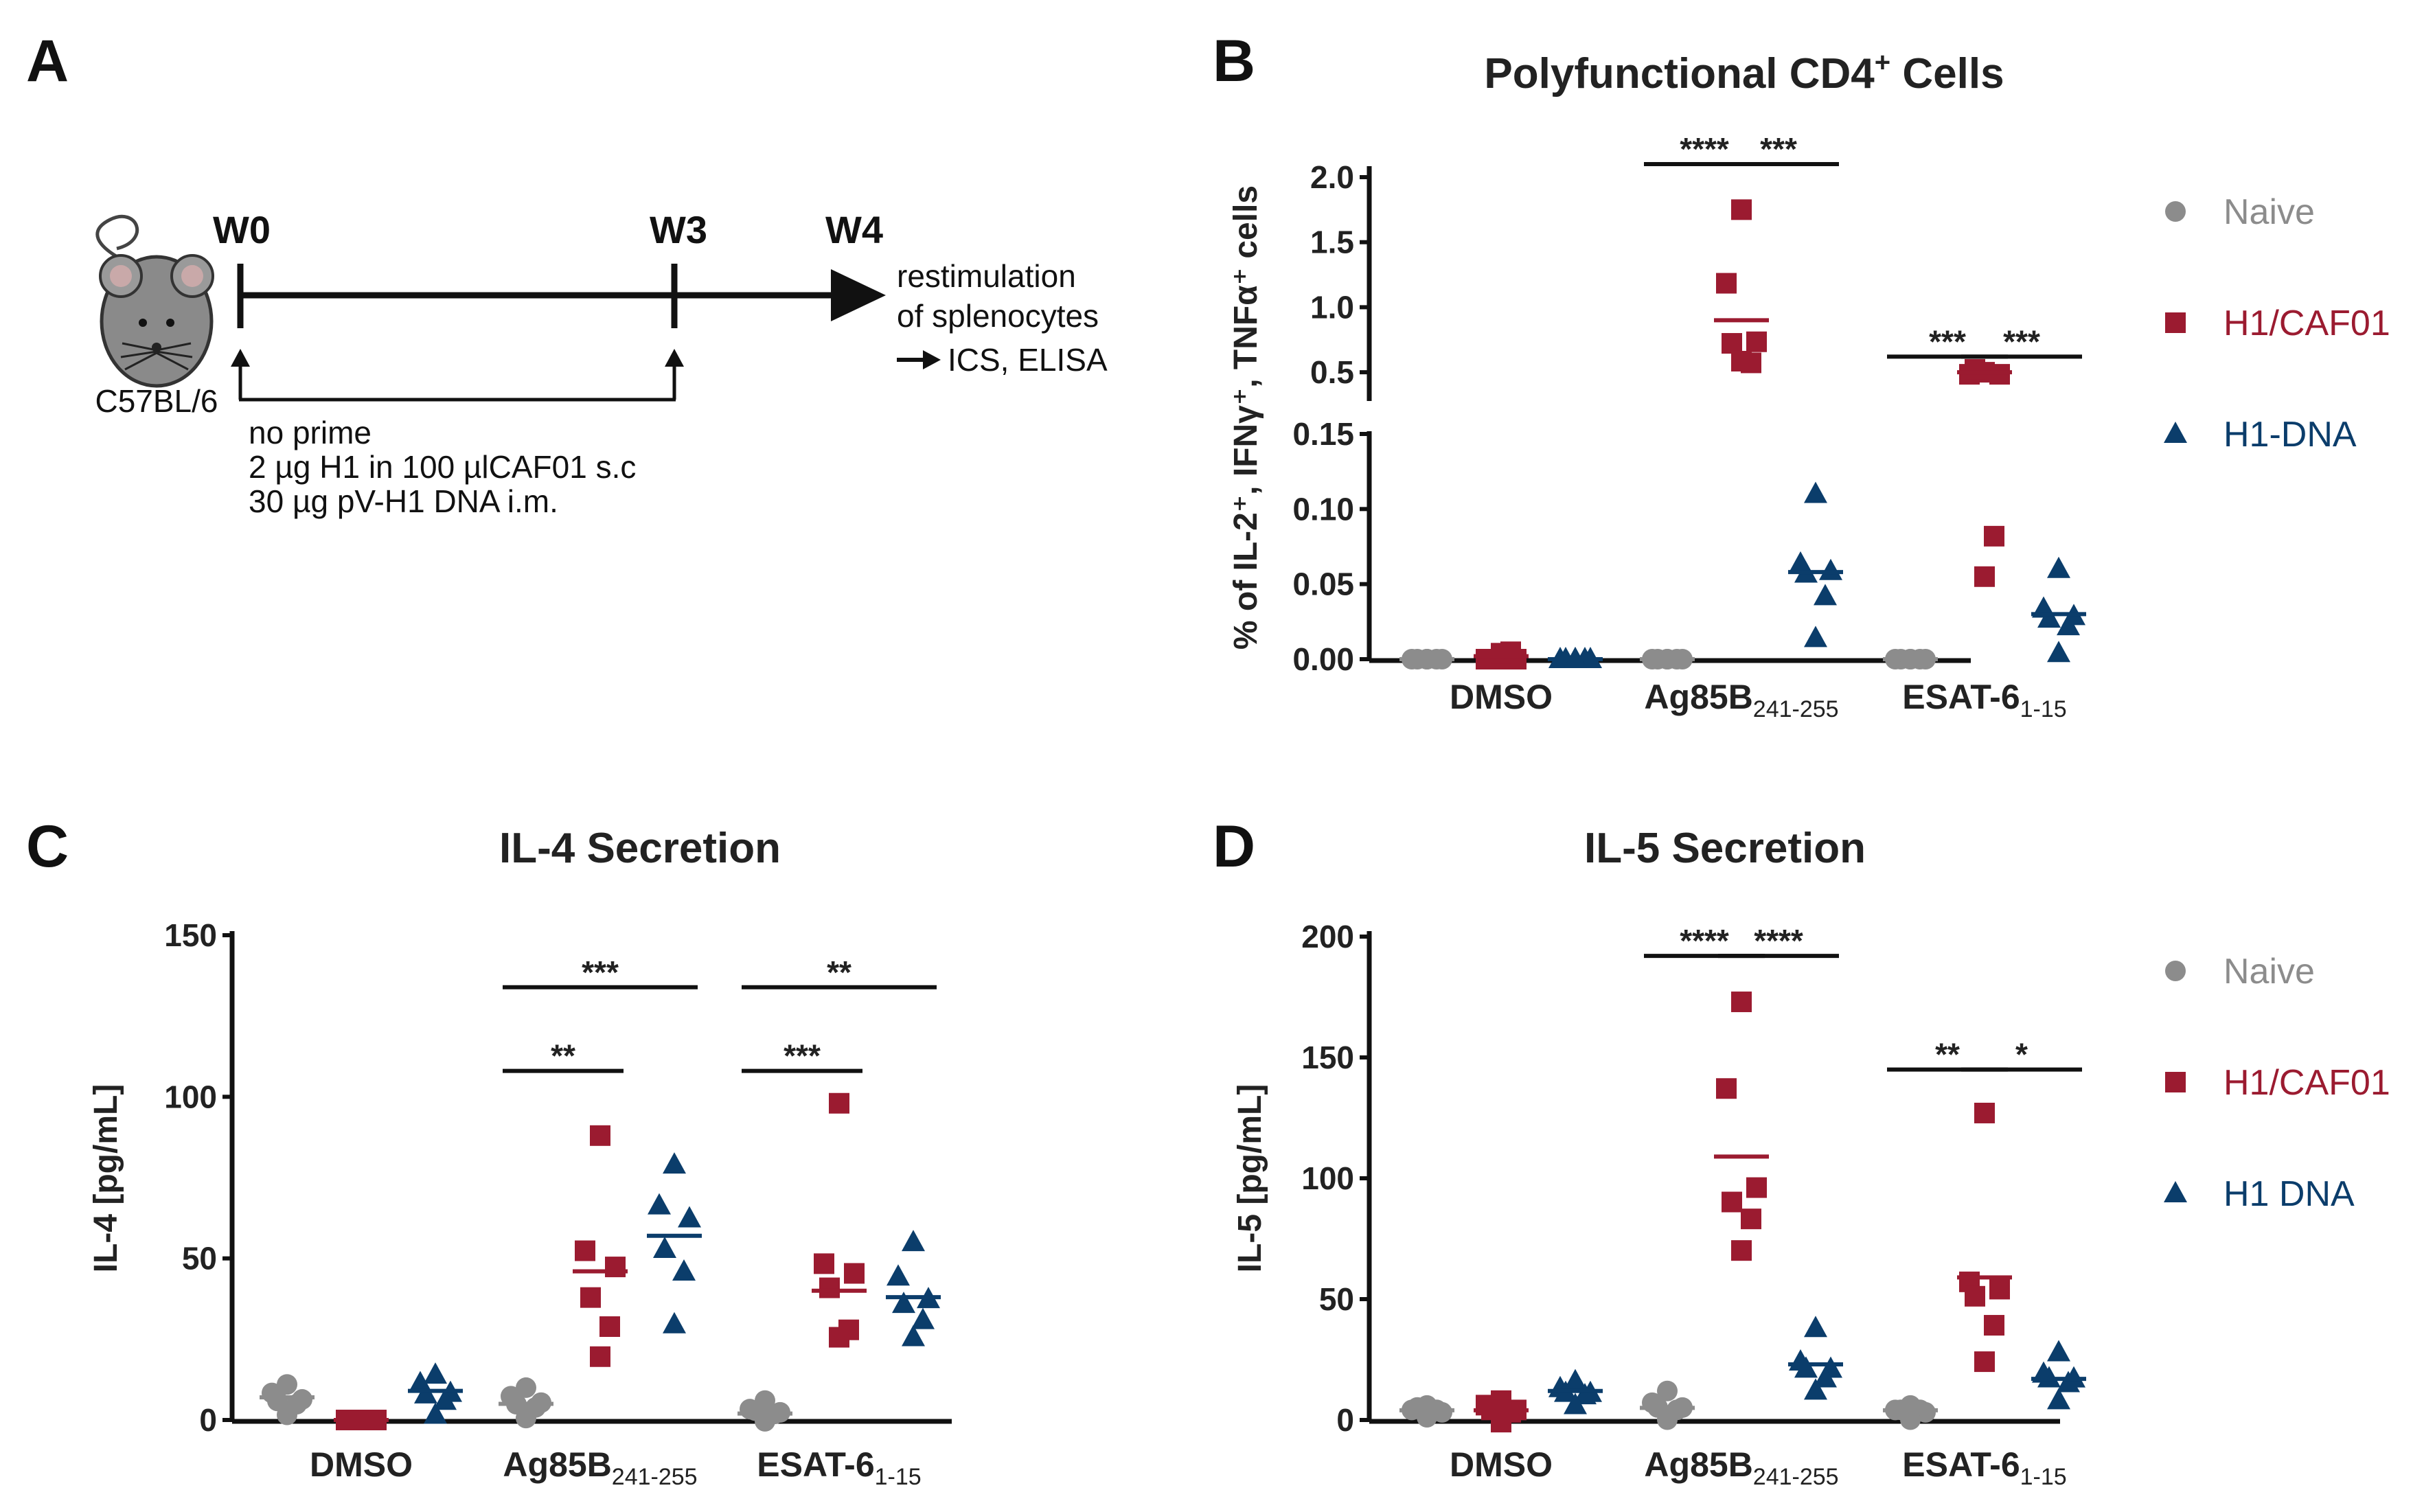  Describe the element at coordinates (986, 276) in the screenshot. I see `readout-line-1: restimulation` at that location.